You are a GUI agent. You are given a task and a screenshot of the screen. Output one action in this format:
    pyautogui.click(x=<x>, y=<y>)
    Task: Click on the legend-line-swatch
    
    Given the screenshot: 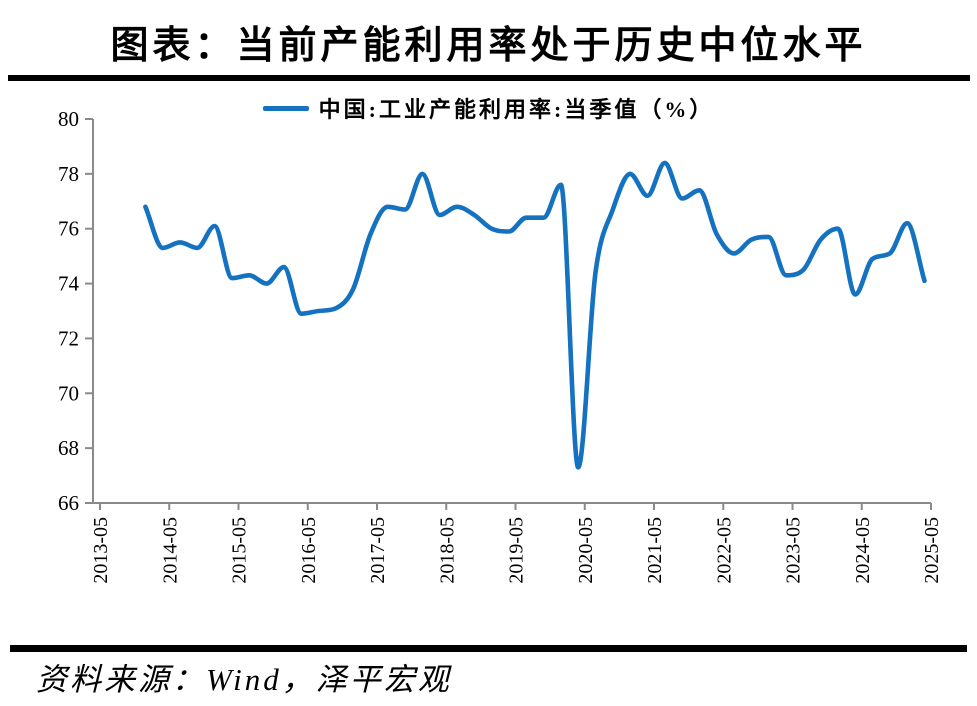 What is the action you would take?
    pyautogui.click(x=285, y=108)
    